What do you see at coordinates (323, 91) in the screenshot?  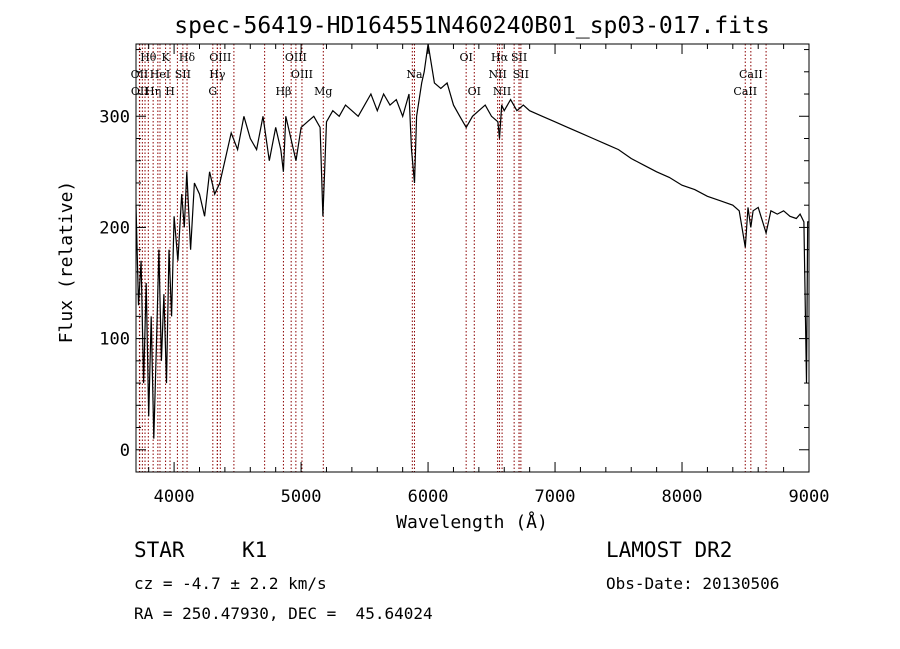 I see `line-label: Mg` at bounding box center [323, 91].